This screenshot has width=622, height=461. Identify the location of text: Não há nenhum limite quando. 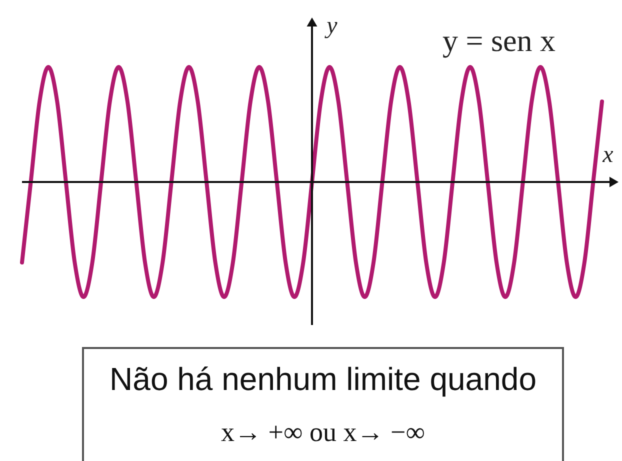
(323, 379).